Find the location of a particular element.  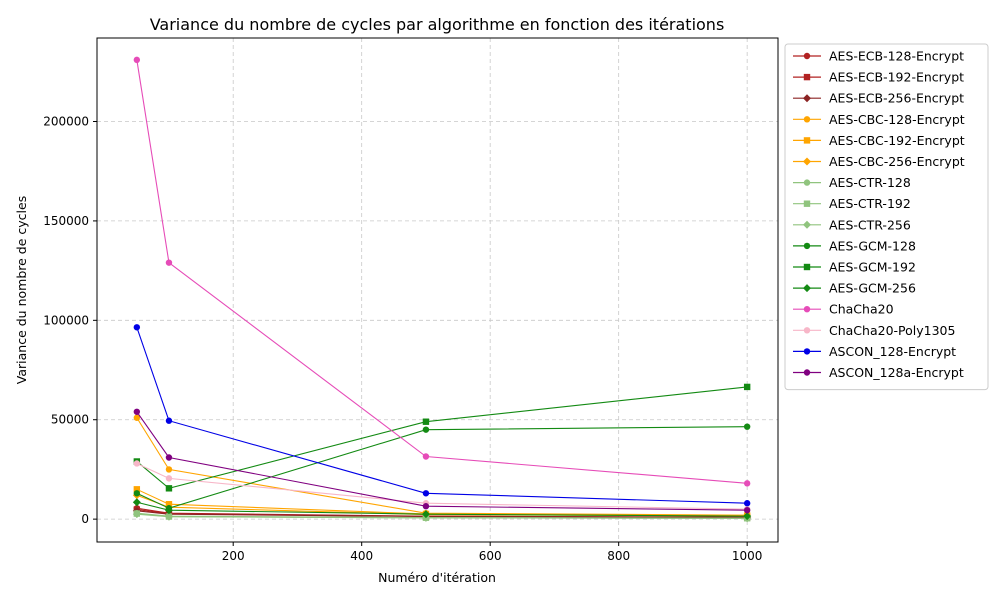

legend-entry: AES-ECB-192-Encrypt is located at coordinates (878, 77).